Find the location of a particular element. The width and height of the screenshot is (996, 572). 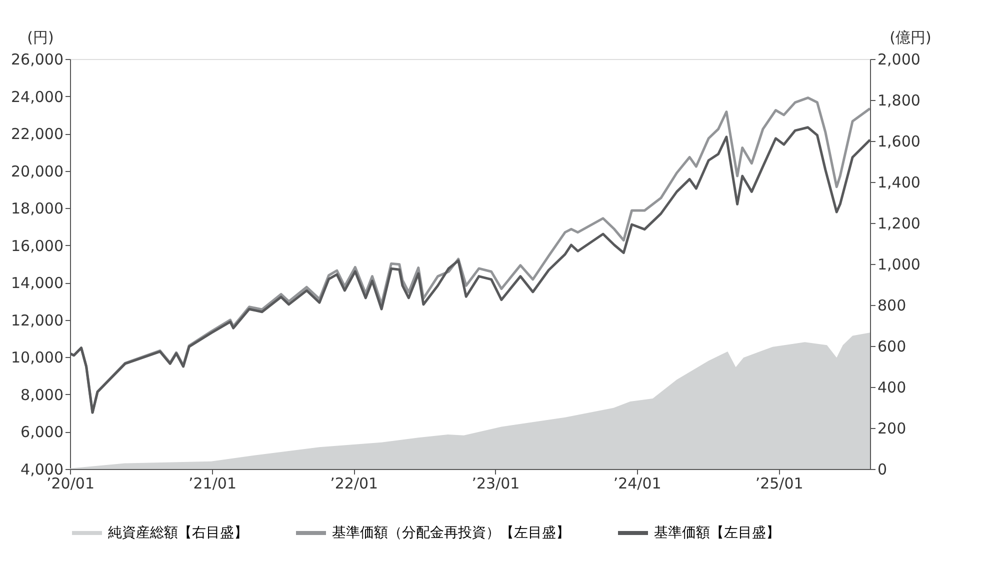

x-tick-label: ’24/01 is located at coordinates (637, 483).